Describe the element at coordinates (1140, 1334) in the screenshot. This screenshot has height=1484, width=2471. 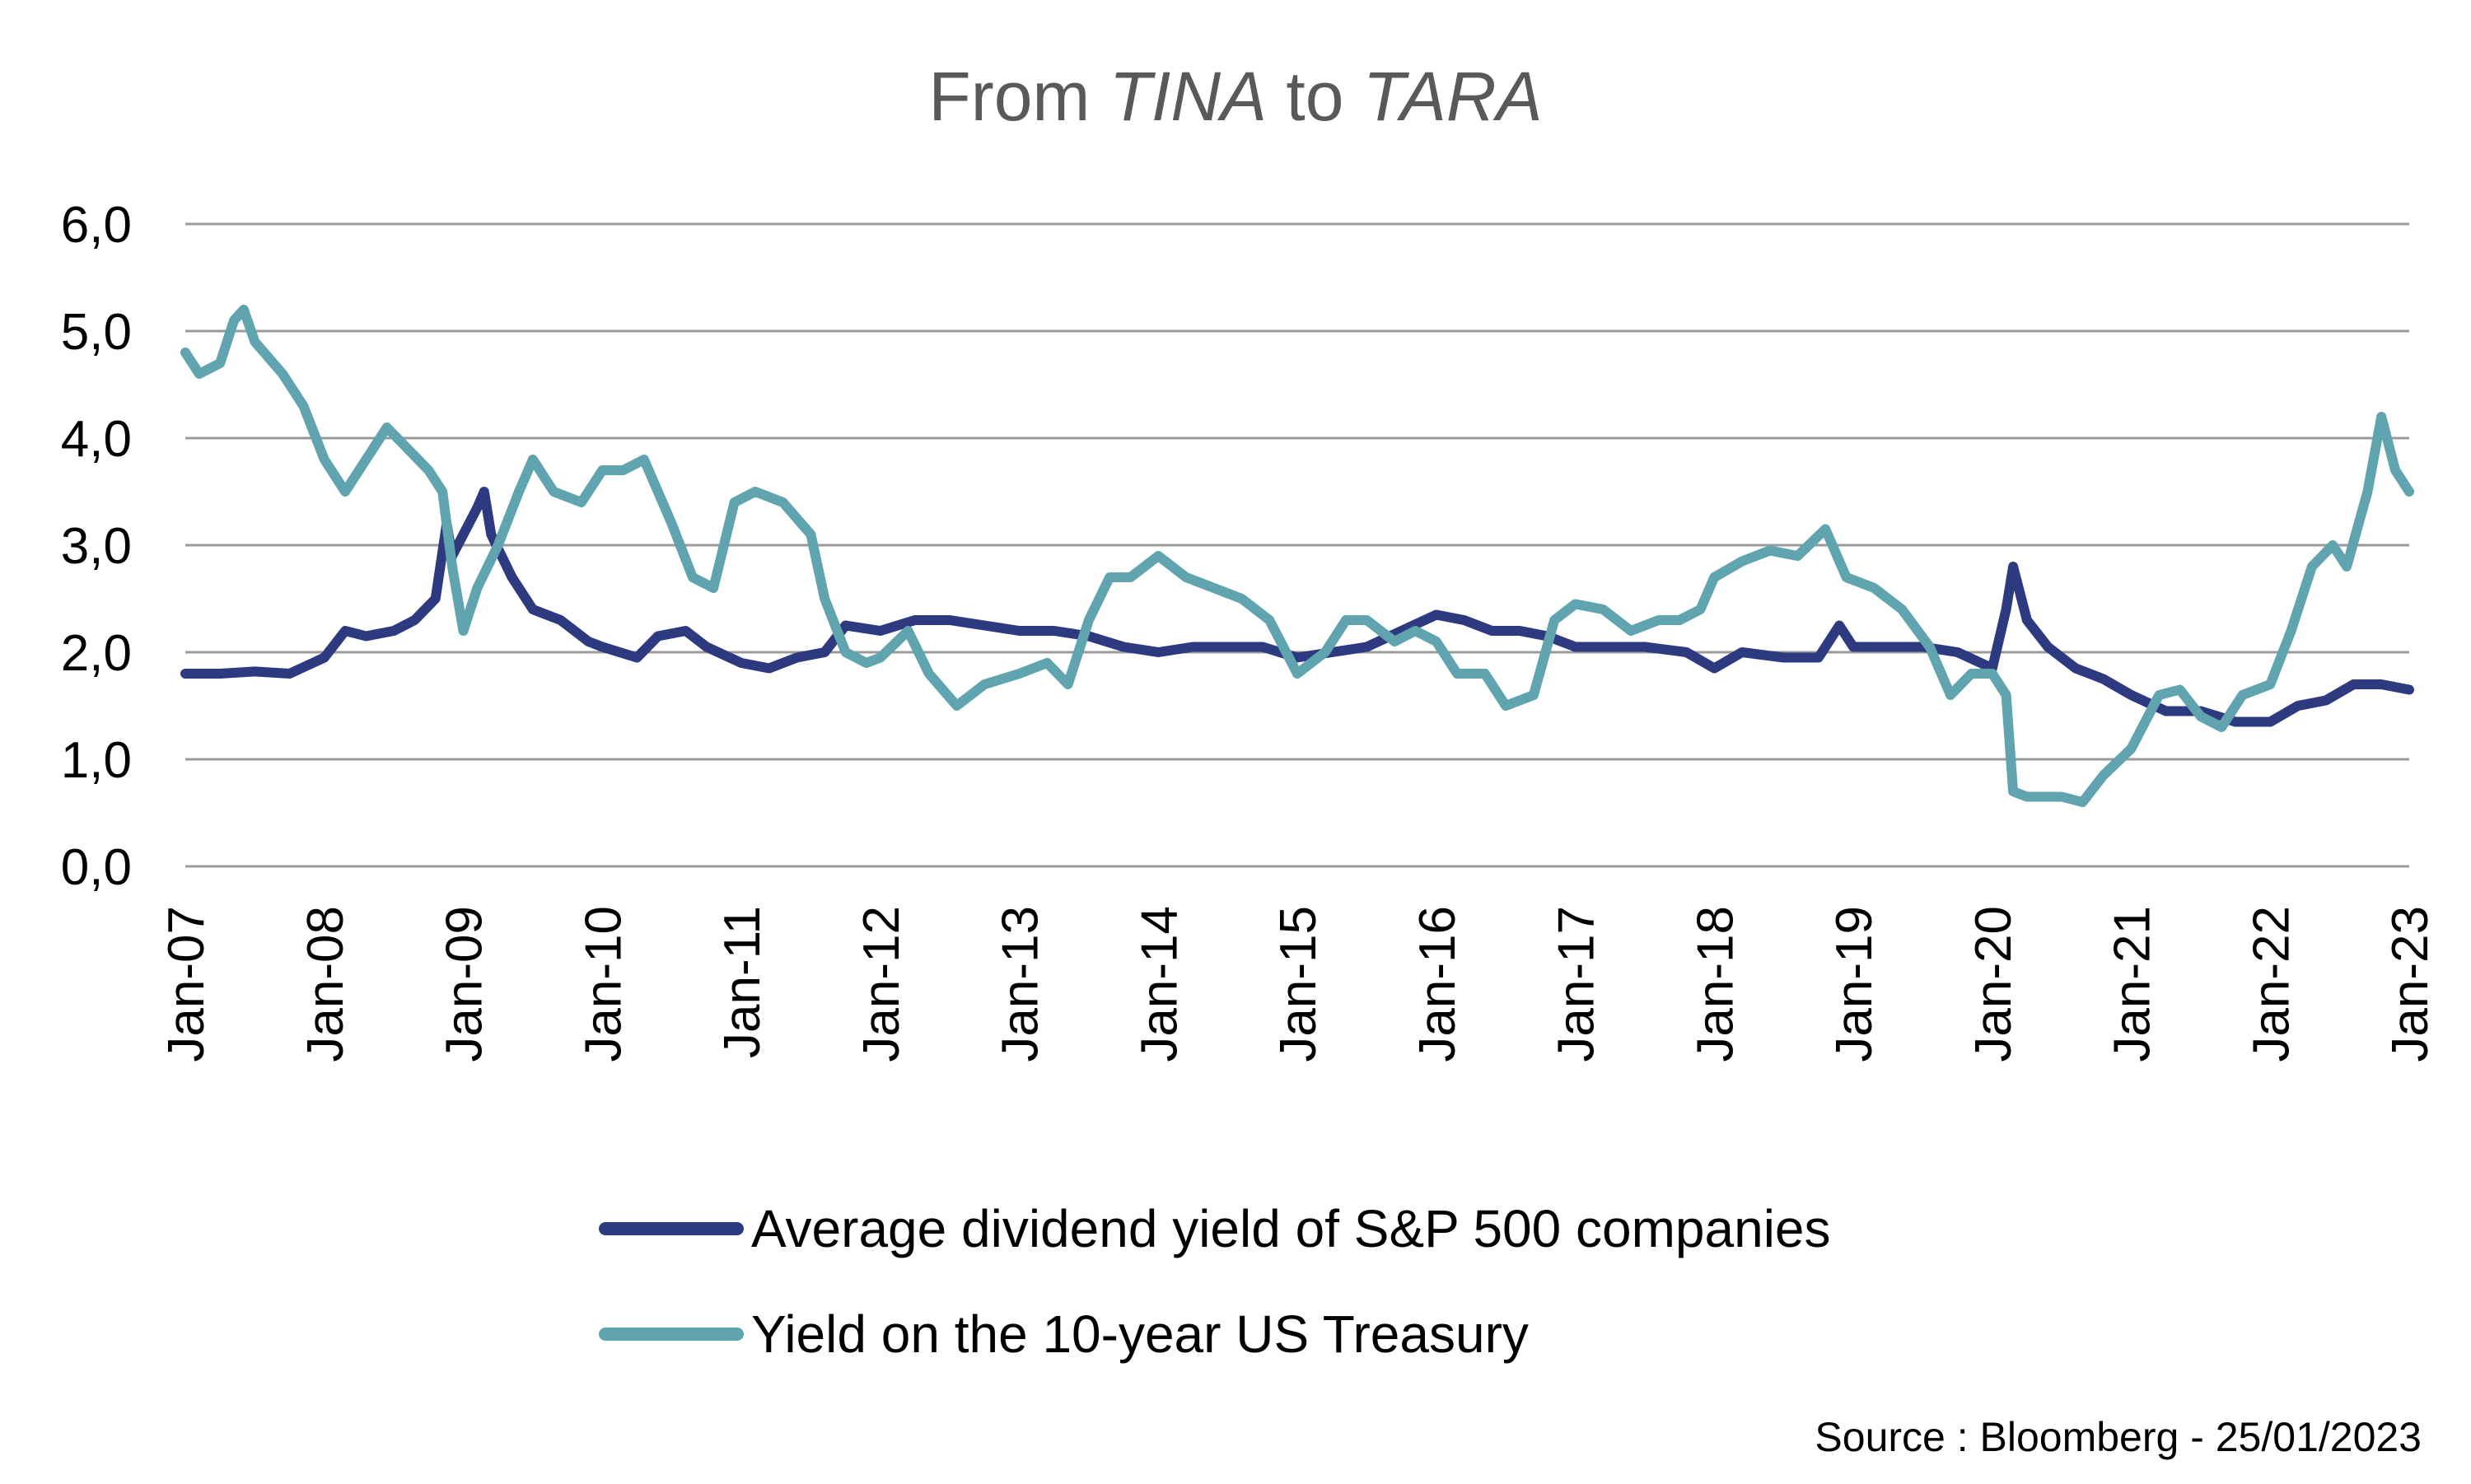
I see `legend-label-1: Yield on the 10-year US Treasury` at that location.